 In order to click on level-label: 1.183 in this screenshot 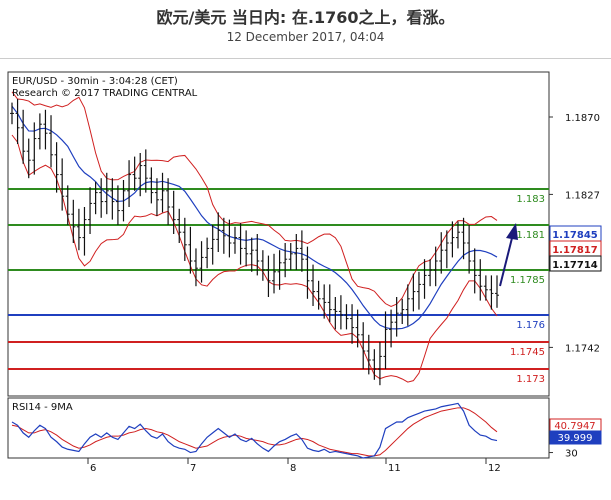, I will do `click(530, 199)`.